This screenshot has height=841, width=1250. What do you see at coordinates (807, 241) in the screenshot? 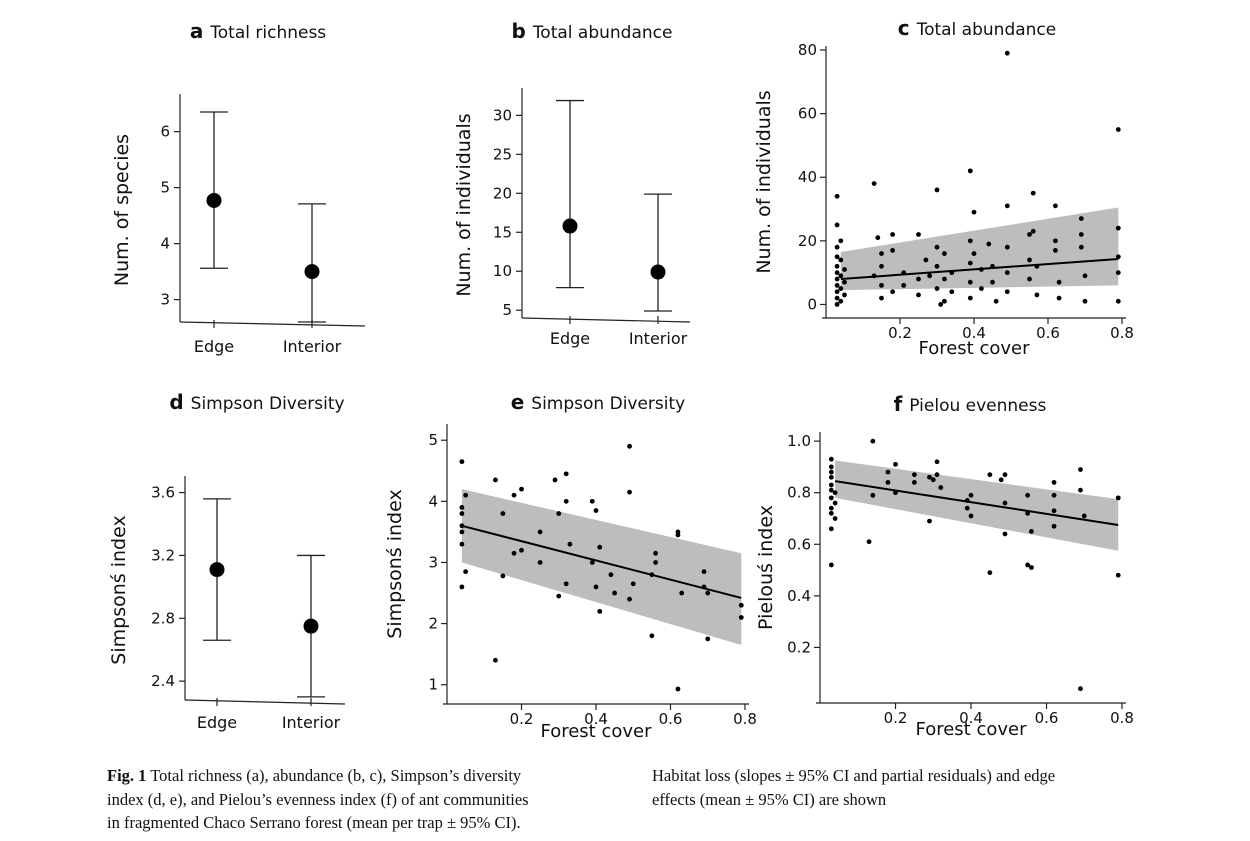
I see `y-tick-label: 20` at bounding box center [807, 241].